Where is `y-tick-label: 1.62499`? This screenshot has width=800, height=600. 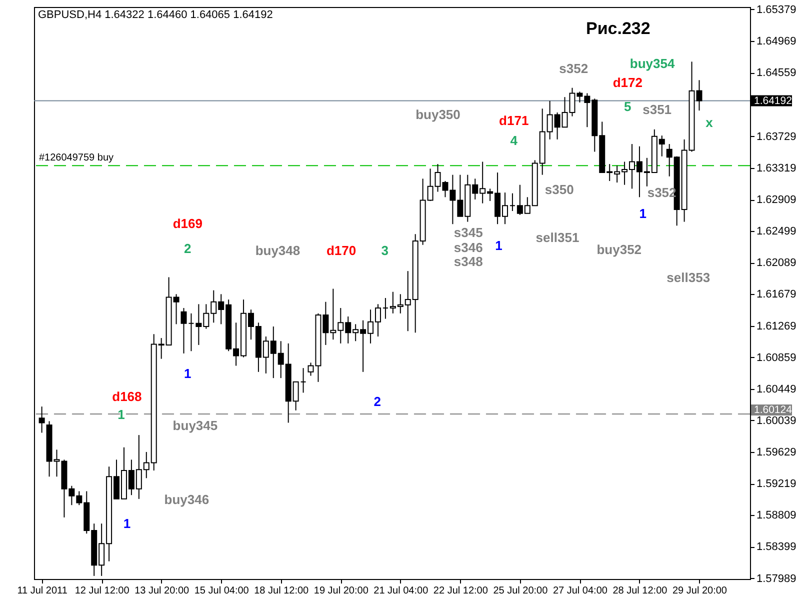
y-tick-label: 1.62499 is located at coordinates (776, 232).